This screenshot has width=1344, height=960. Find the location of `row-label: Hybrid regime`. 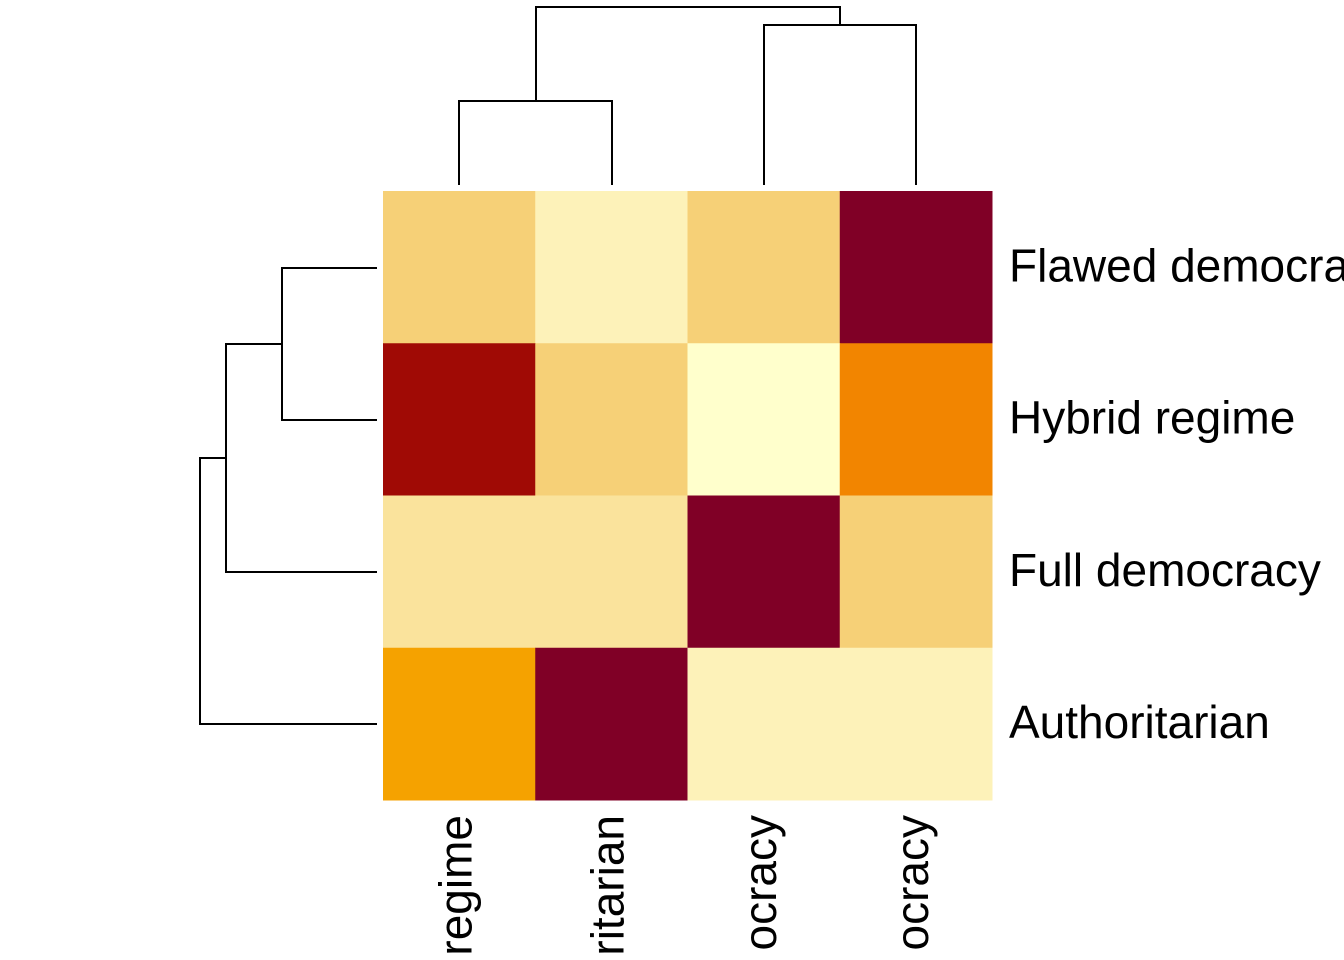

row-label: Hybrid regime is located at coordinates (1152, 418).